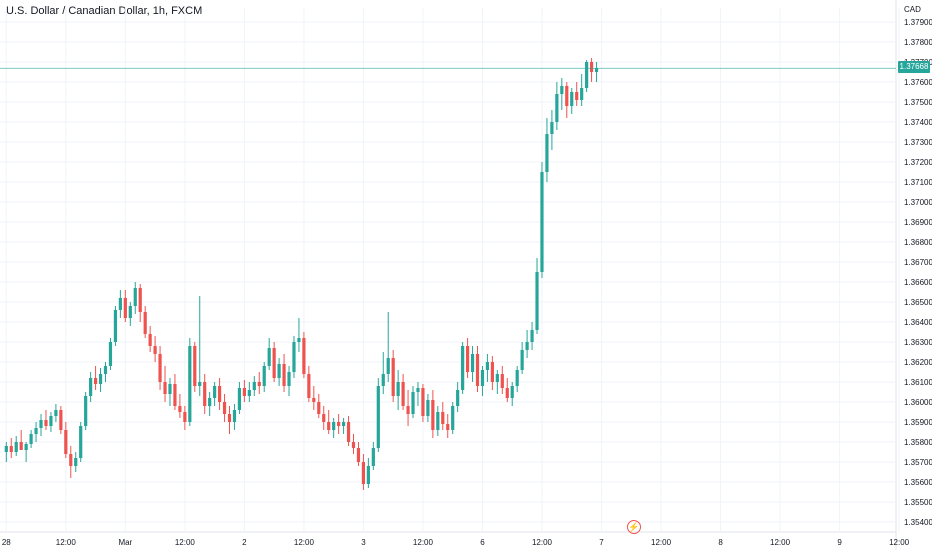 Image resolution: width=932 pixels, height=550 pixels. Describe the element at coordinates (918, 382) in the screenshot. I see `y-tick-label: 1.36100` at that location.